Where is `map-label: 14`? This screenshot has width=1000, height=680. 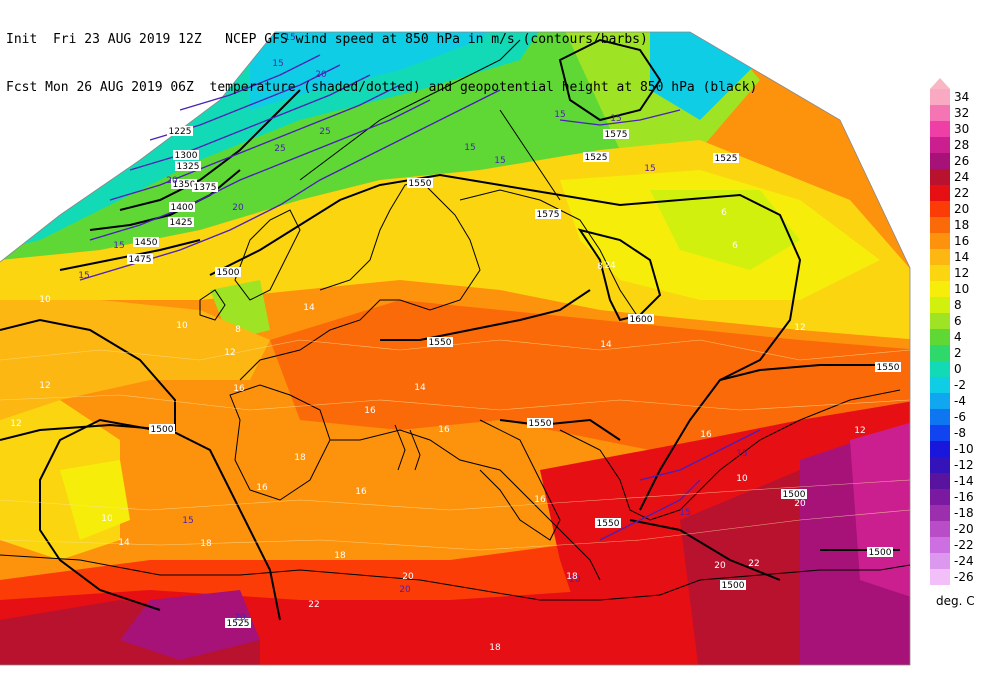 map-label: 14 is located at coordinates (420, 388).